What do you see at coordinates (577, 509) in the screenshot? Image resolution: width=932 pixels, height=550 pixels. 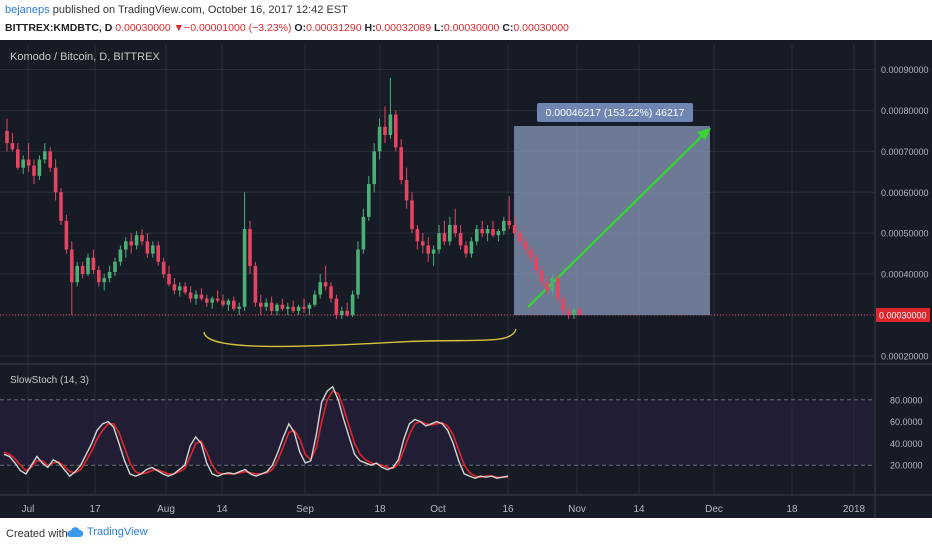 I see `x-tick-label: Nov` at bounding box center [577, 509].